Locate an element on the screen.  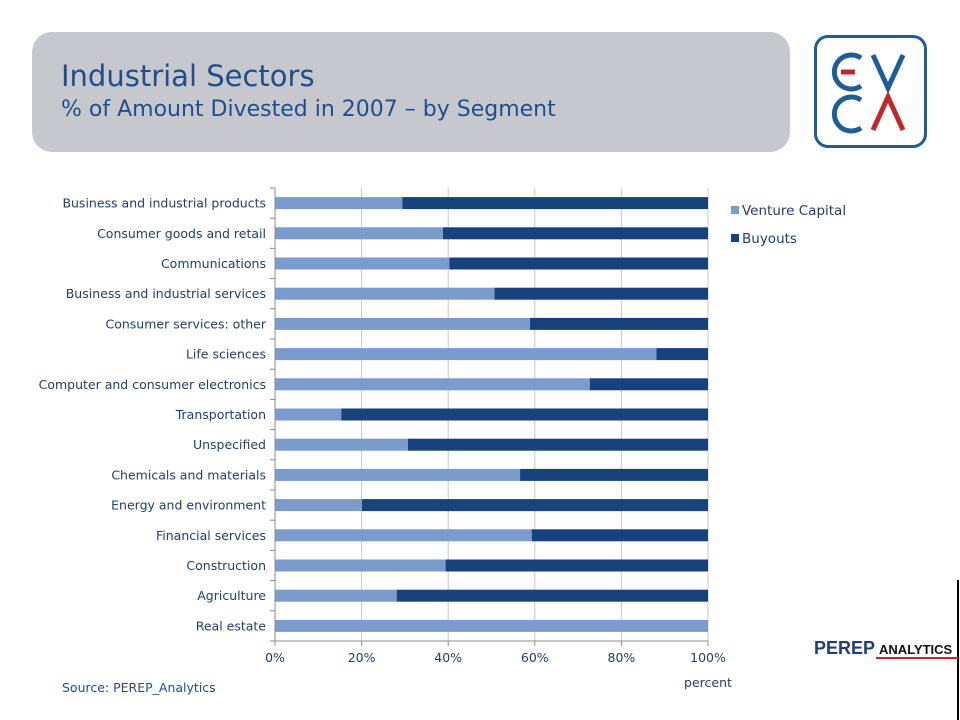
category-label: Real estate is located at coordinates (231, 625).